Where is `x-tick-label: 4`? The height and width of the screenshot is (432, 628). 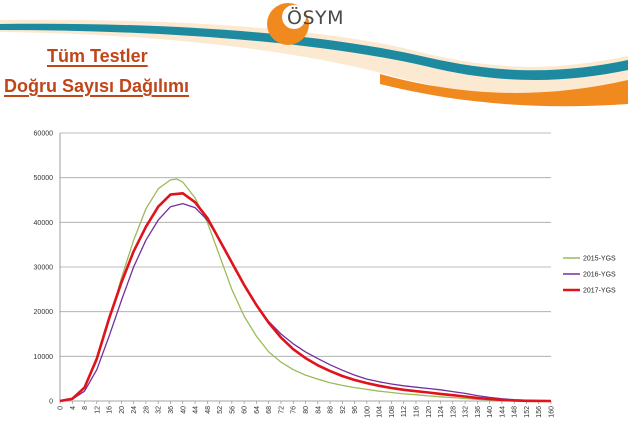
x-tick-label: 4 is located at coordinates (73, 408).